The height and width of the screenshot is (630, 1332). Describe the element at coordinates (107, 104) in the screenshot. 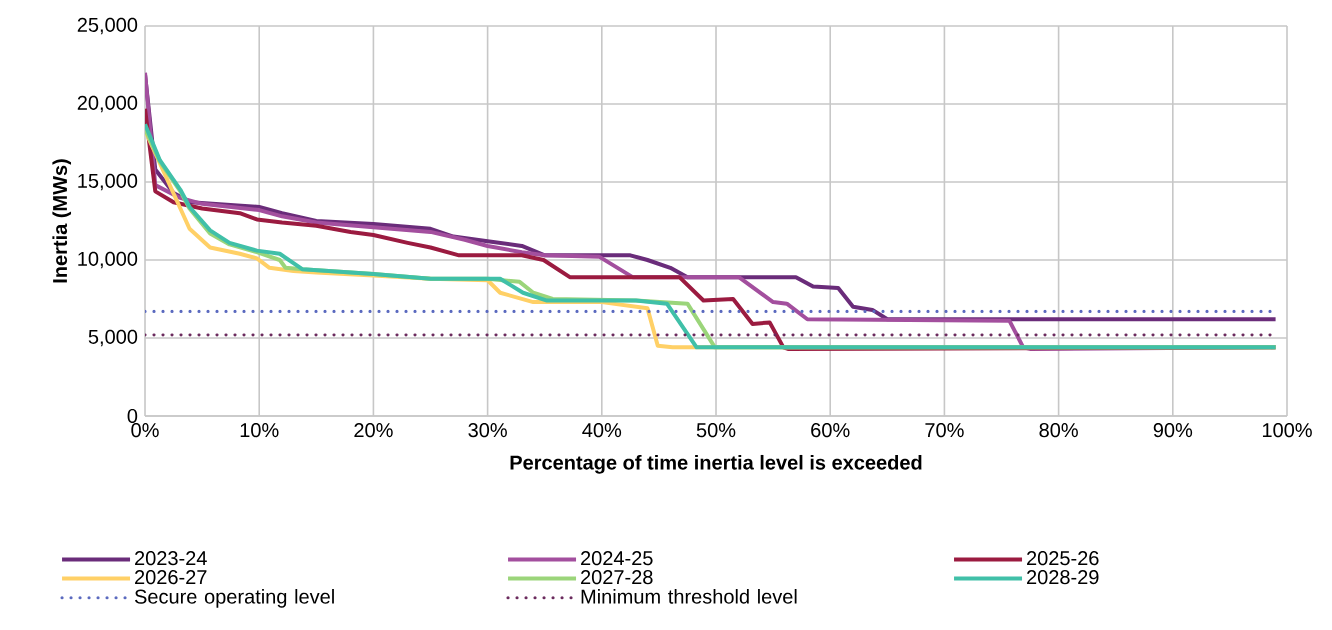

I see `y-tick-label: 20,000` at that location.